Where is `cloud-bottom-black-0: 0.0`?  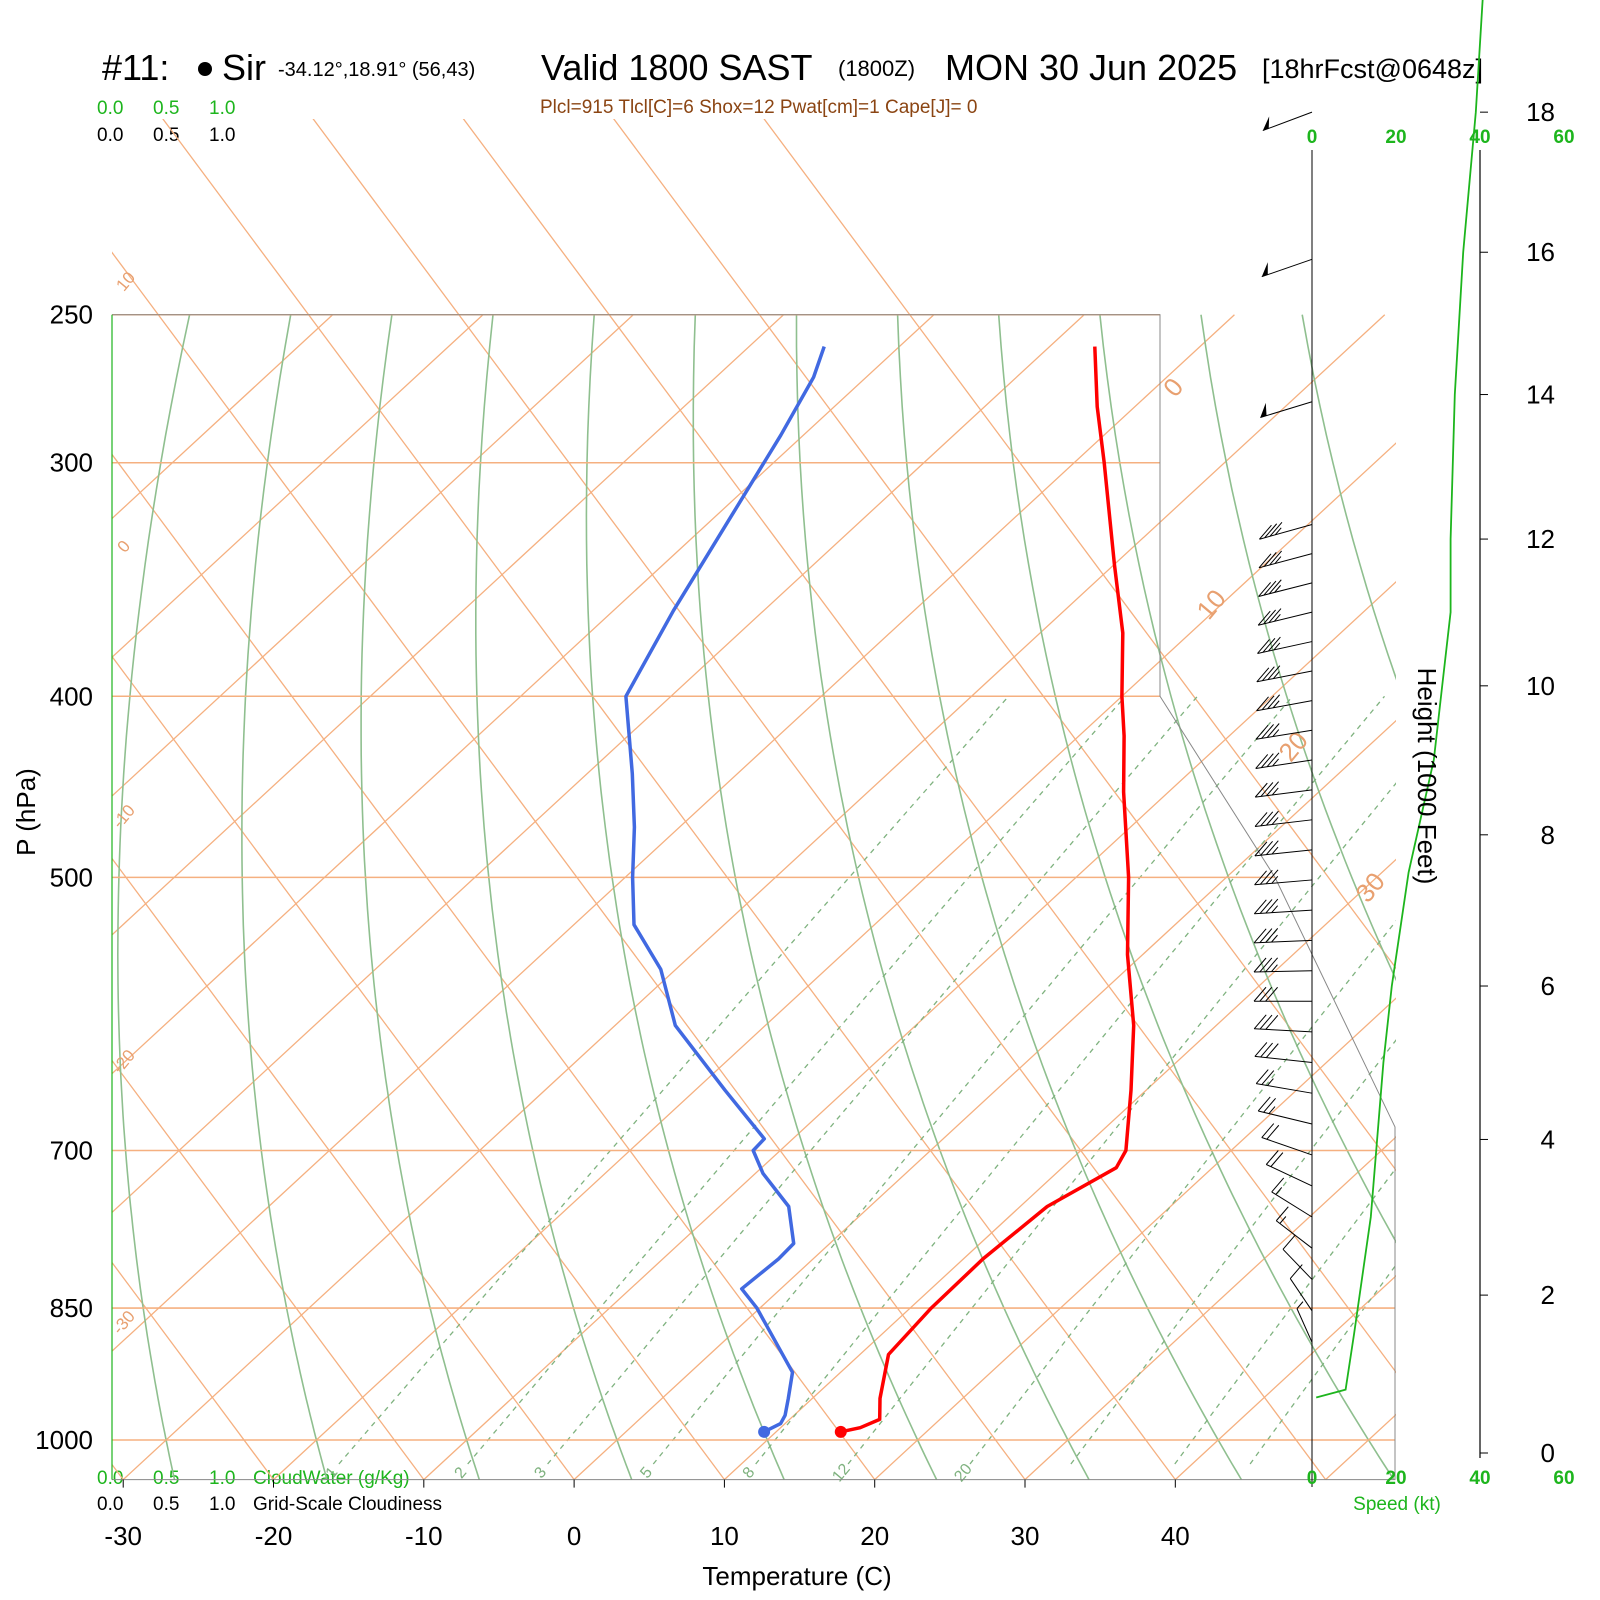 cloud-bottom-black-0: 0.0 is located at coordinates (110, 1504).